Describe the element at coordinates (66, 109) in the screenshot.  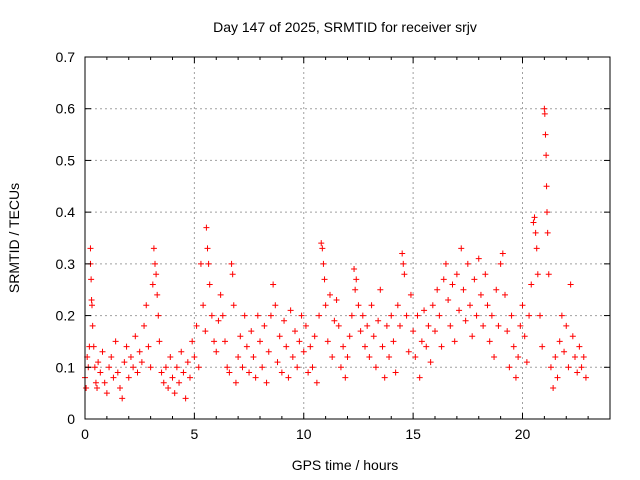
I see `y-tick-label: 0.6` at that location.